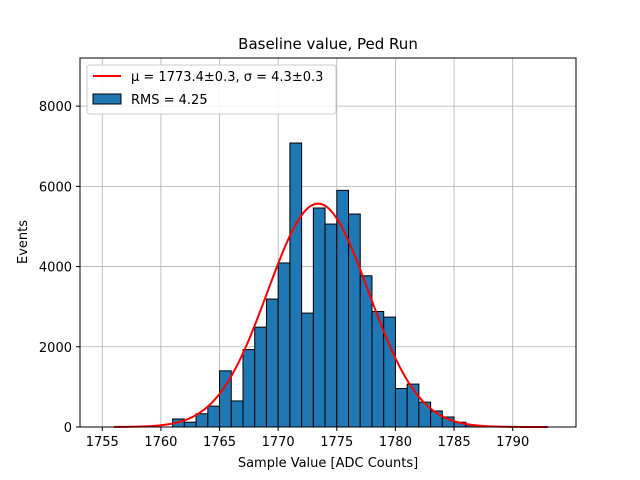 Image resolution: width=640 pixels, height=480 pixels. Describe the element at coordinates (227, 77) in the screenshot. I see `legend-fit-label: μ = 1773.4±0.3, σ = 4.3±0.3` at that location.